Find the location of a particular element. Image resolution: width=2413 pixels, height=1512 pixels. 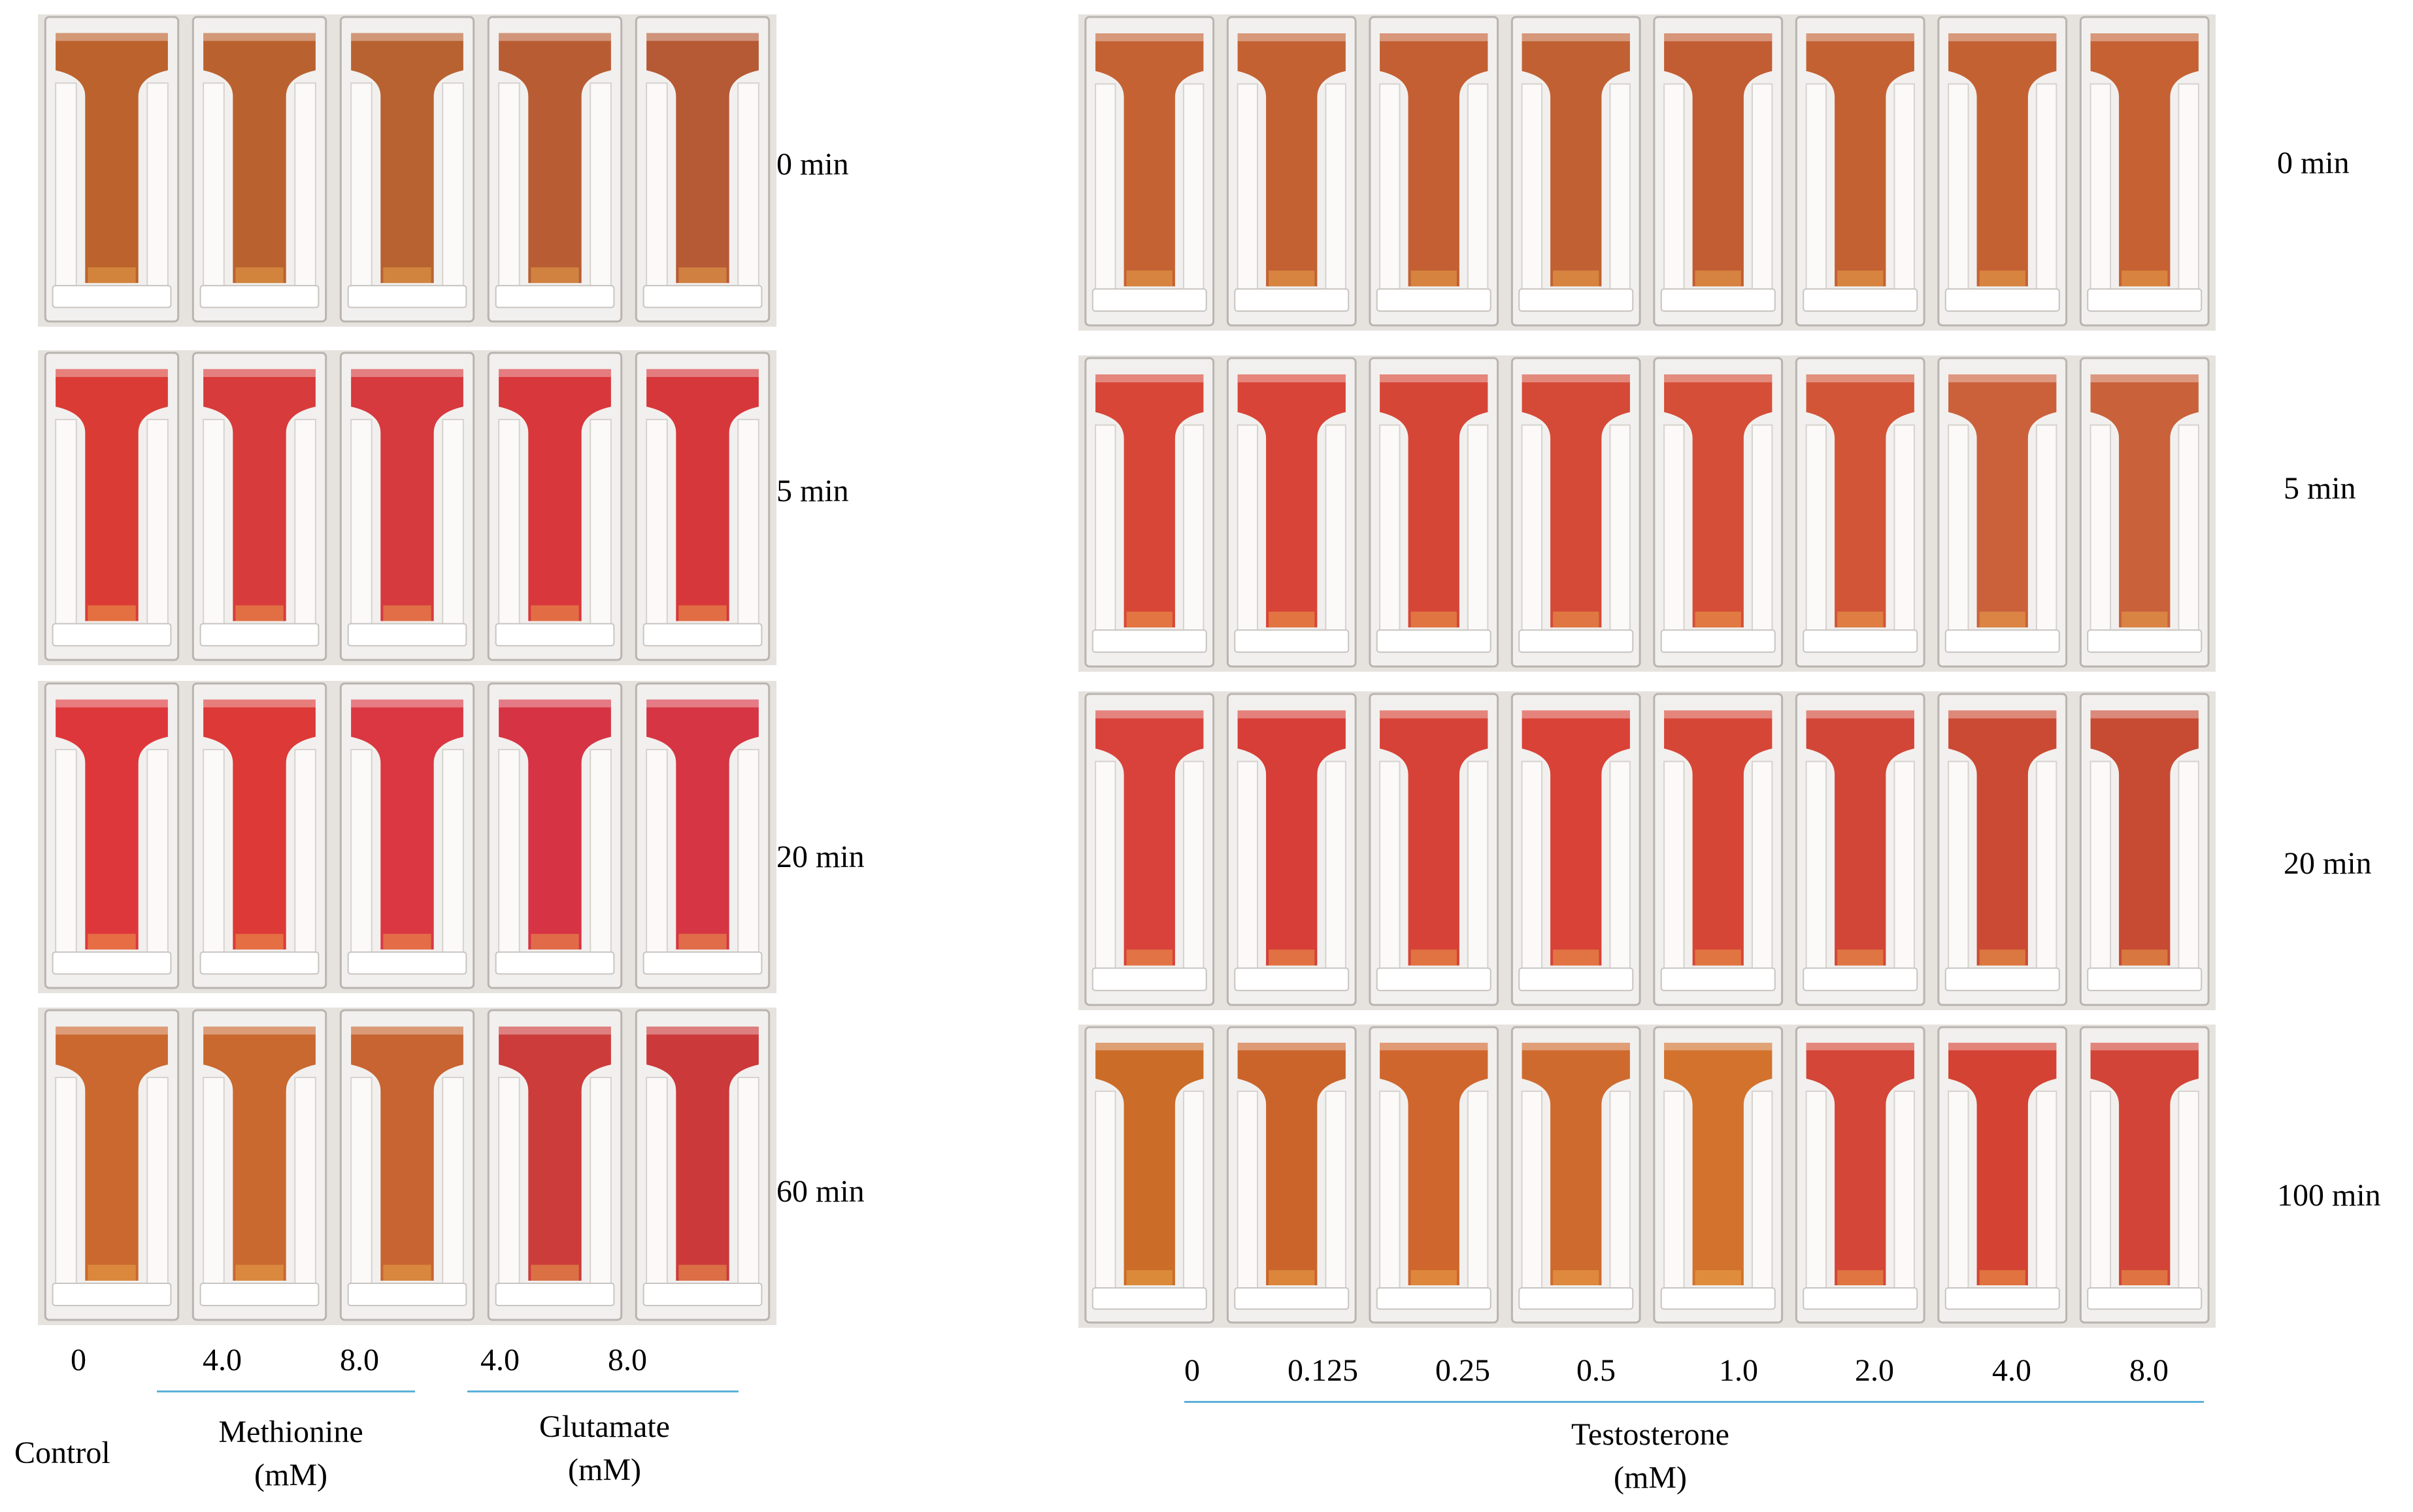

right-time-label-3: 100 min is located at coordinates (2329, 1195).